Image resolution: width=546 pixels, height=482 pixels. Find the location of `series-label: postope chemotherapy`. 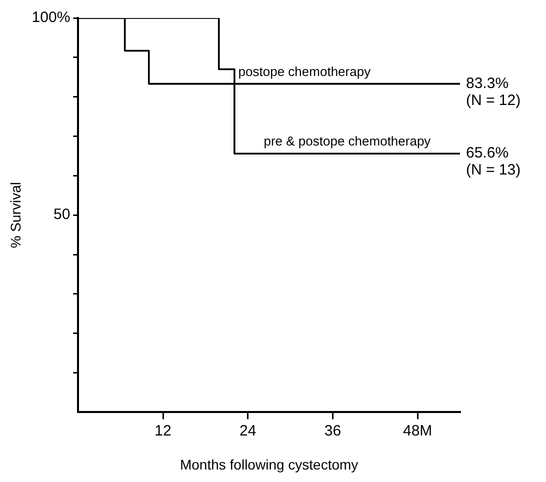

series-label: postope chemotherapy is located at coordinates (305, 71).